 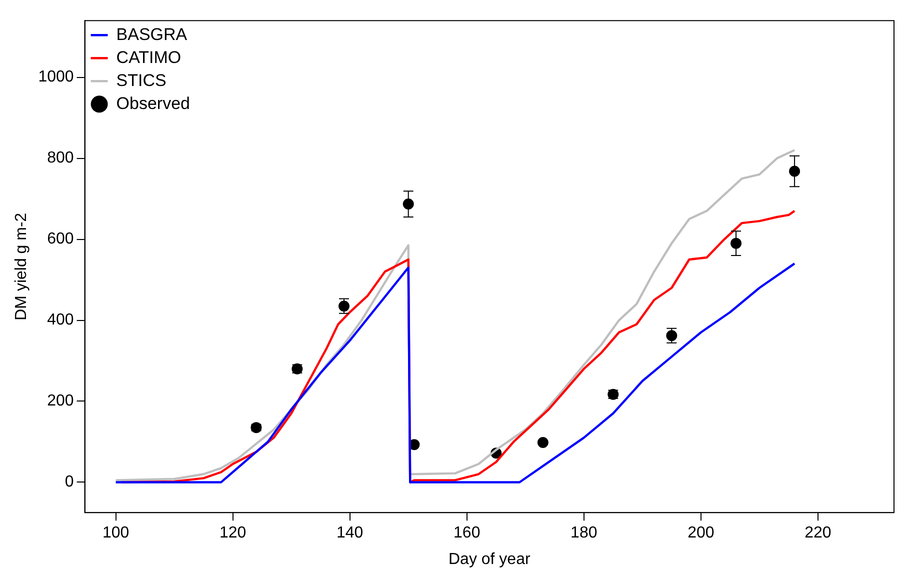 What do you see at coordinates (60, 158) in the screenshot?
I see `y-tick-label: 800` at bounding box center [60, 158].